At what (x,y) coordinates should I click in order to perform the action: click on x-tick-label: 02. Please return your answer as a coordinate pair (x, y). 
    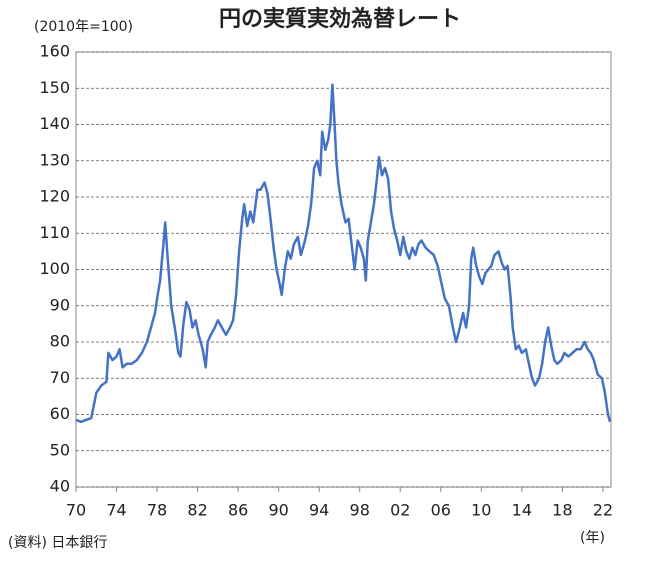
    Looking at the image, I should click on (400, 510).